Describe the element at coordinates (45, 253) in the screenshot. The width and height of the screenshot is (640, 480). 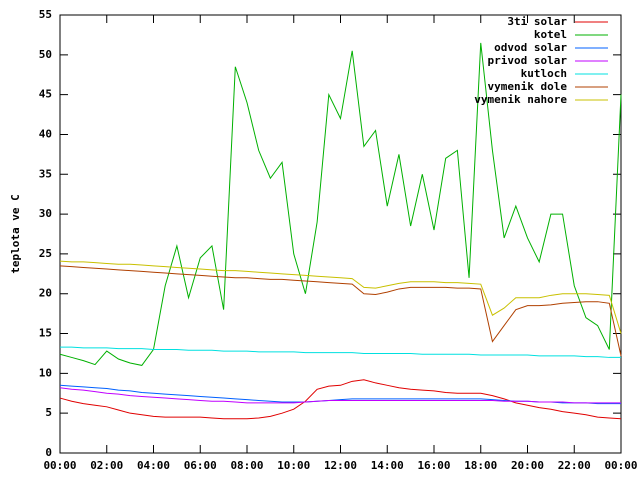
I see `y-tick-label: 25` at that location.